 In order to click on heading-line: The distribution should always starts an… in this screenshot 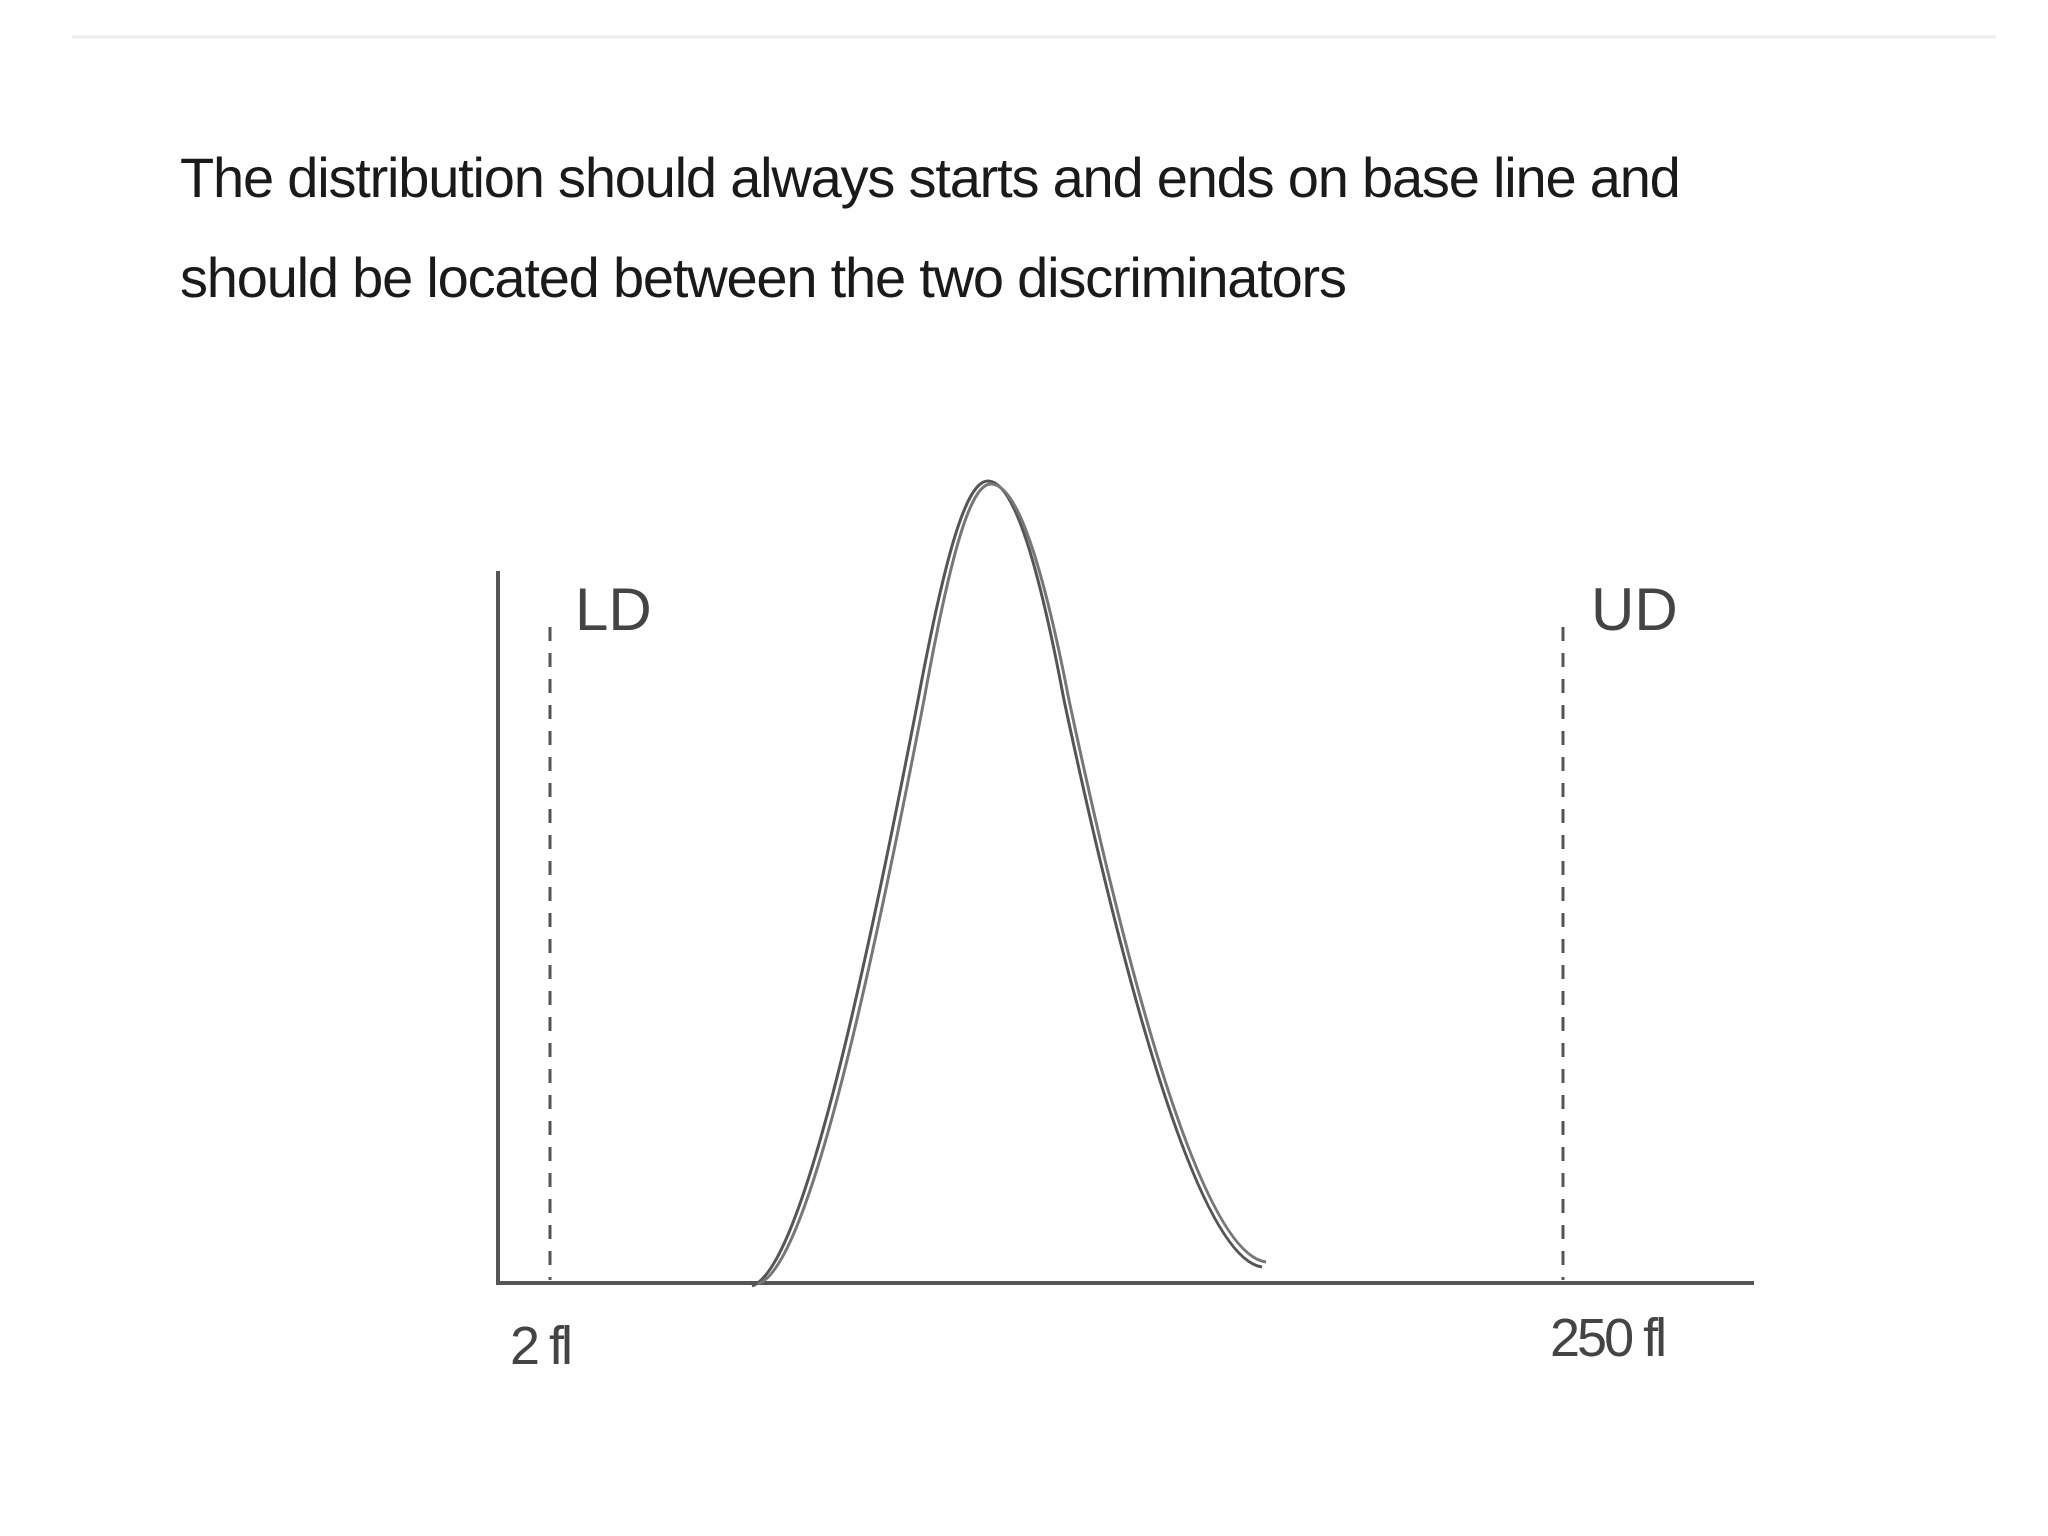, I will do `click(930, 177)`.